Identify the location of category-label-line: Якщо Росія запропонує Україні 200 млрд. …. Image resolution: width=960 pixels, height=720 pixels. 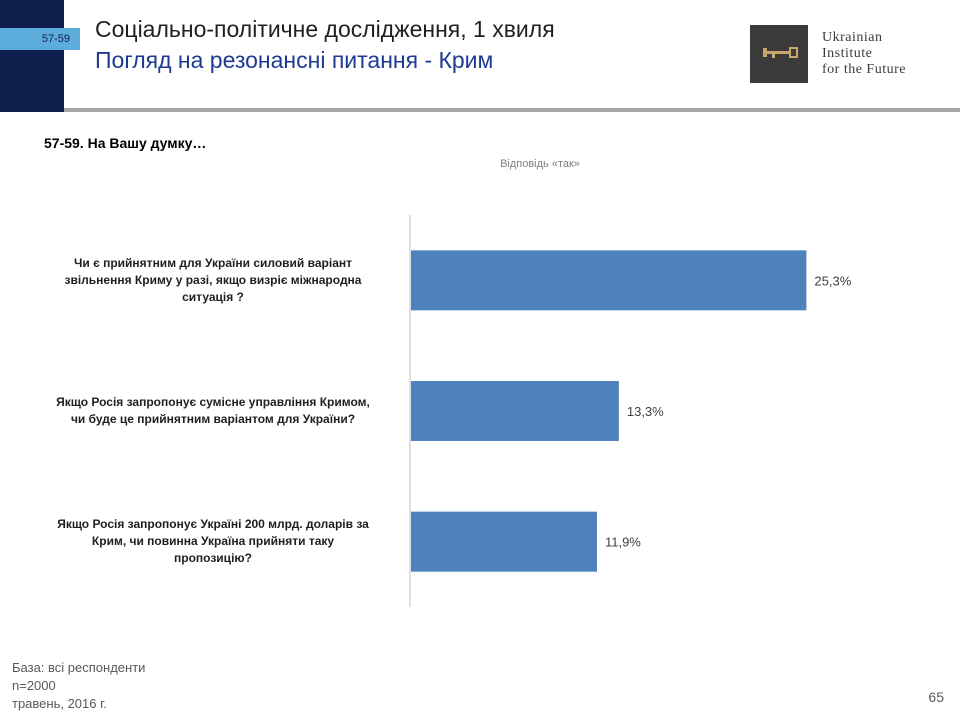
(213, 524).